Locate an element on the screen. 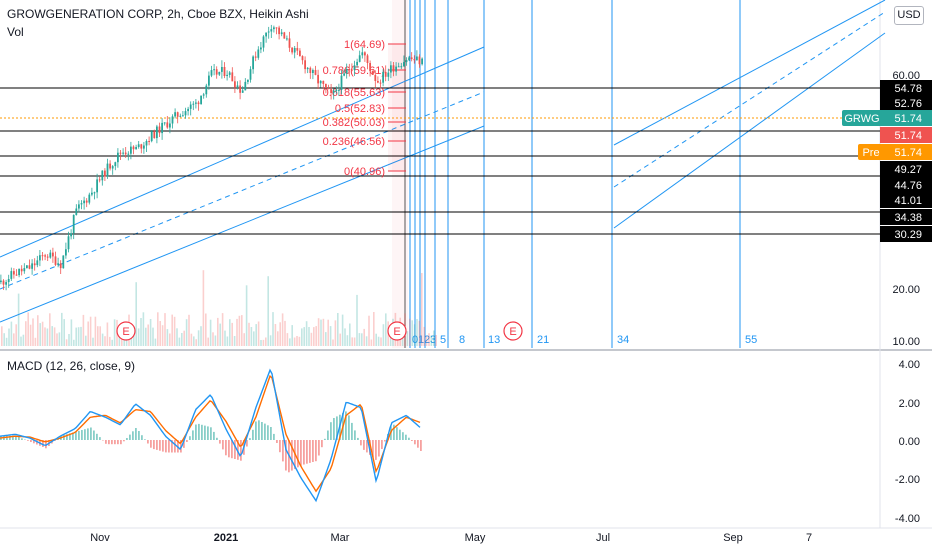  time-zone-label: 1 is located at coordinates (421, 340).